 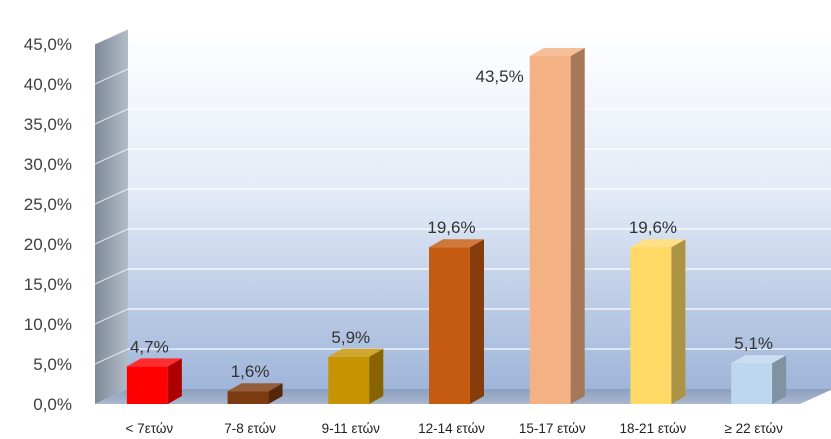 I want to click on y-tick-label: 10,0%, so click(x=48, y=324).